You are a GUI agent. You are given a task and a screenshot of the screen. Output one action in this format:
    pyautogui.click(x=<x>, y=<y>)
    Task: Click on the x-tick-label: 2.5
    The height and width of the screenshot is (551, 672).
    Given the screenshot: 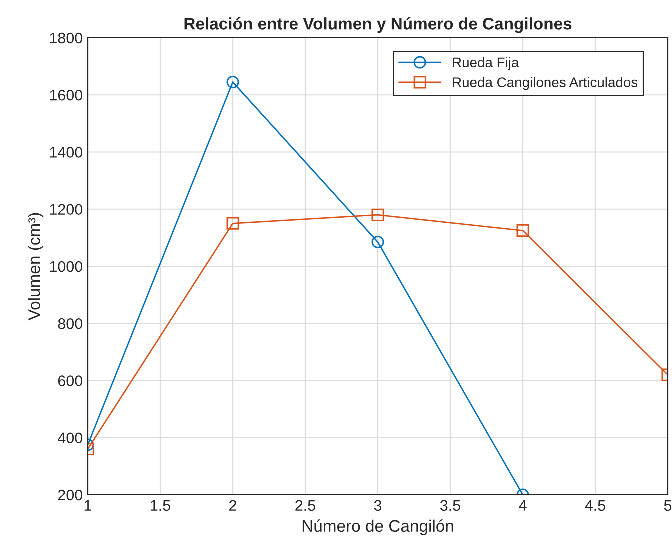 What is the action you would take?
    pyautogui.click(x=306, y=506)
    